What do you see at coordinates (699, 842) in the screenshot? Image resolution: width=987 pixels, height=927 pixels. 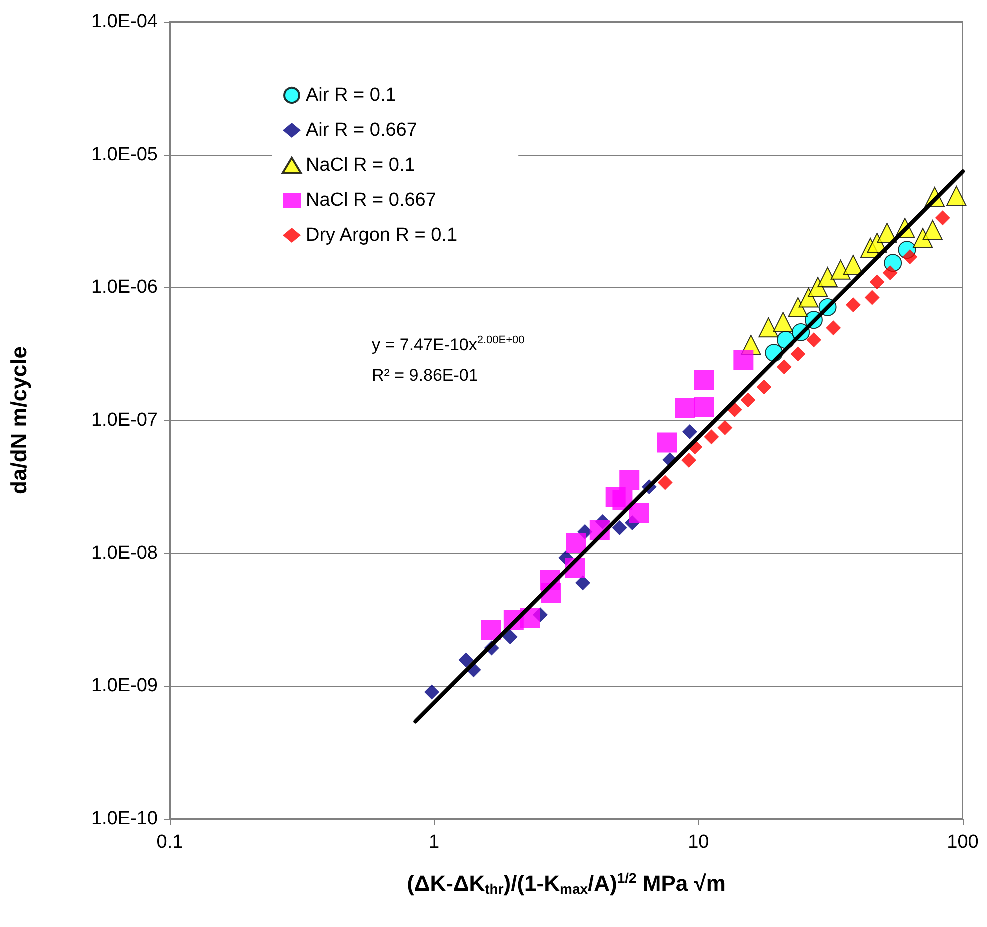 I see `x-tick-label: 10` at bounding box center [699, 842].